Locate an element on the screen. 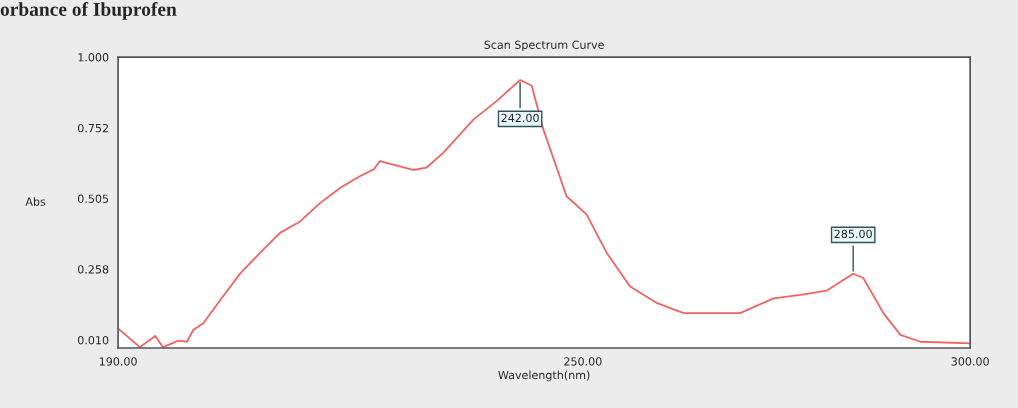  y-tick-label: 0.010 is located at coordinates (93, 340).